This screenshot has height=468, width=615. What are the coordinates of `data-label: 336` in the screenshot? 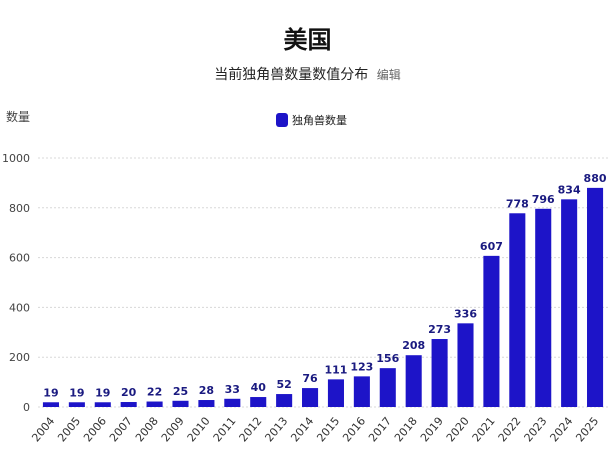 It's located at (465, 313).